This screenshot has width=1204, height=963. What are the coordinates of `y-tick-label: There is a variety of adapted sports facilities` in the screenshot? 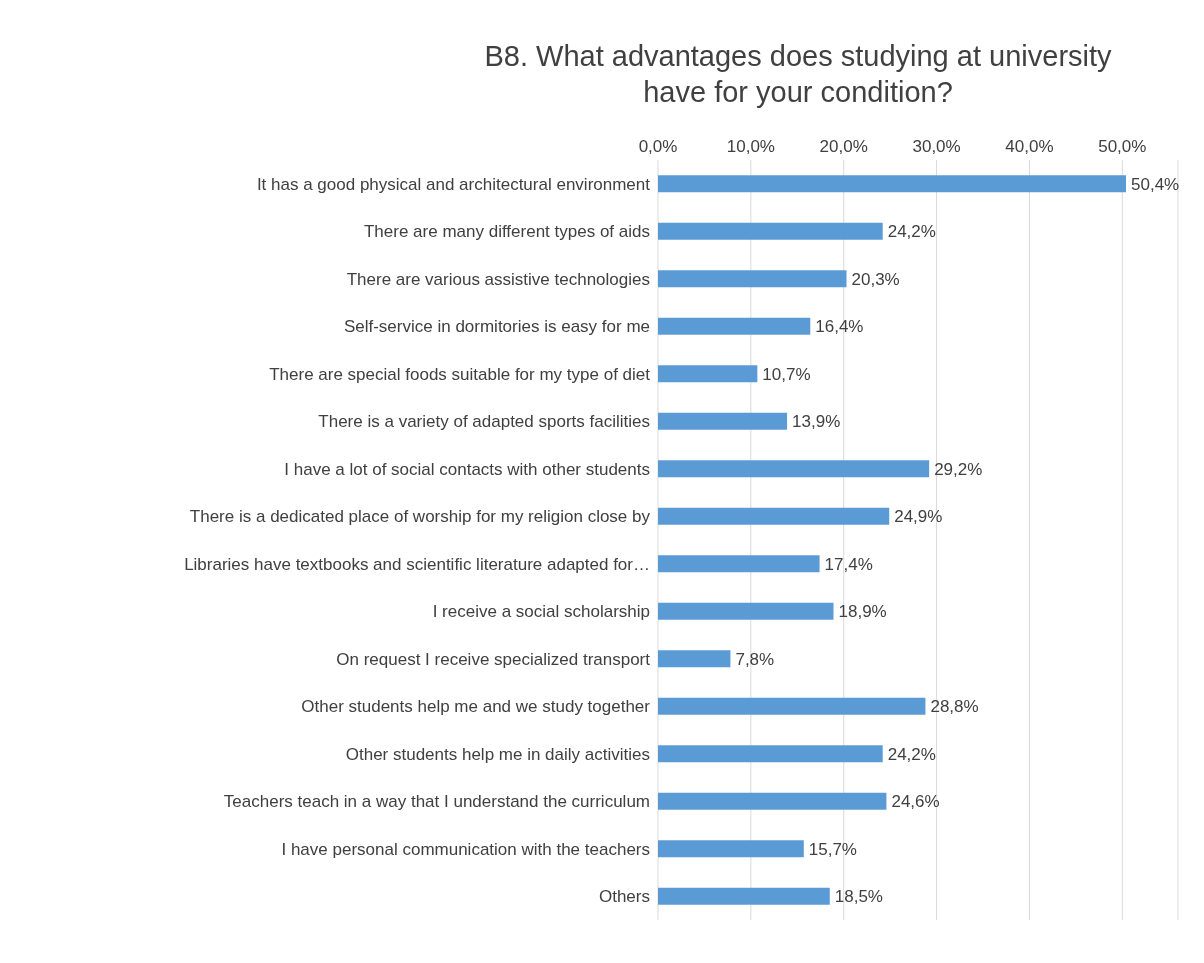 It's located at (484, 422).